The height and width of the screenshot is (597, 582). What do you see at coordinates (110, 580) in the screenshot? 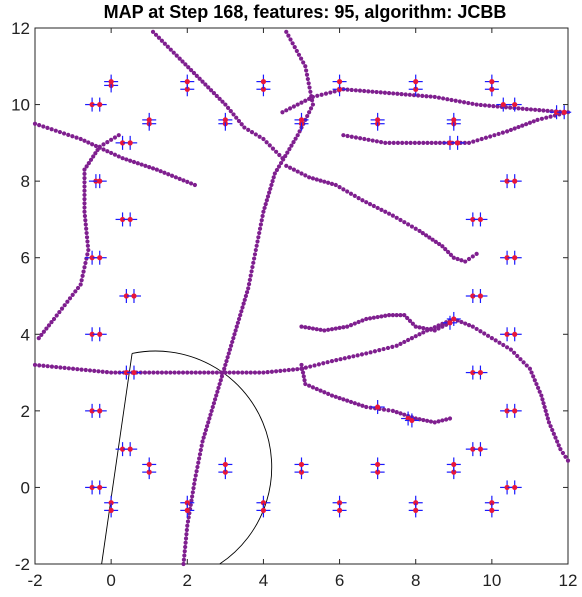
I see `x-tick-label: 0` at bounding box center [110, 580].